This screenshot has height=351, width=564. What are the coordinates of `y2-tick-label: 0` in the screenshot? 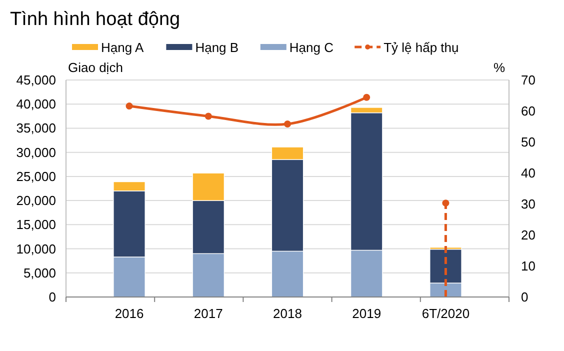 It's located at (524, 297).